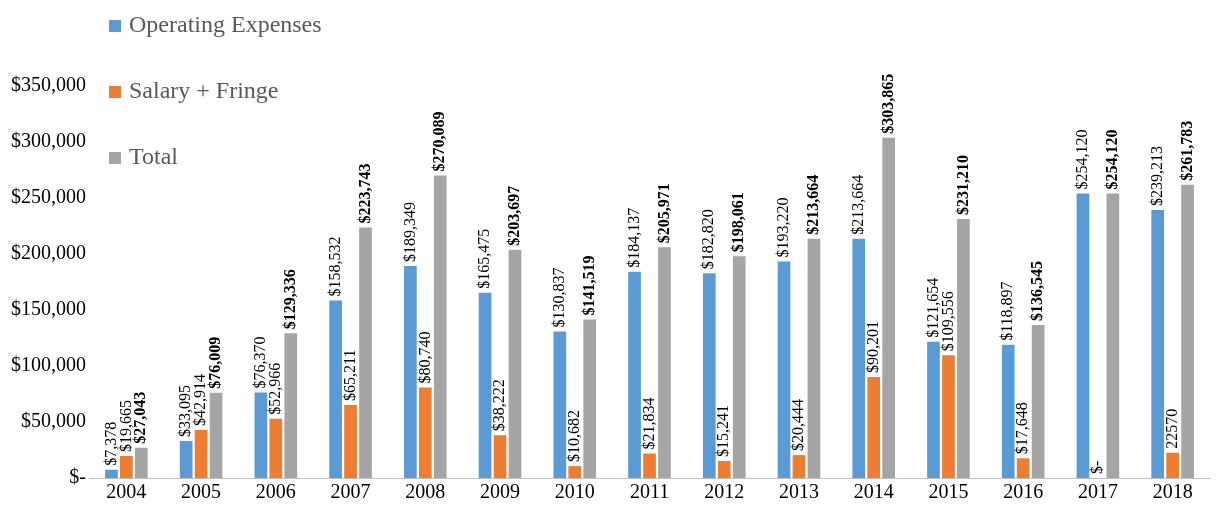  What do you see at coordinates (77, 476) in the screenshot?
I see `y-tick-label: $-` at bounding box center [77, 476].